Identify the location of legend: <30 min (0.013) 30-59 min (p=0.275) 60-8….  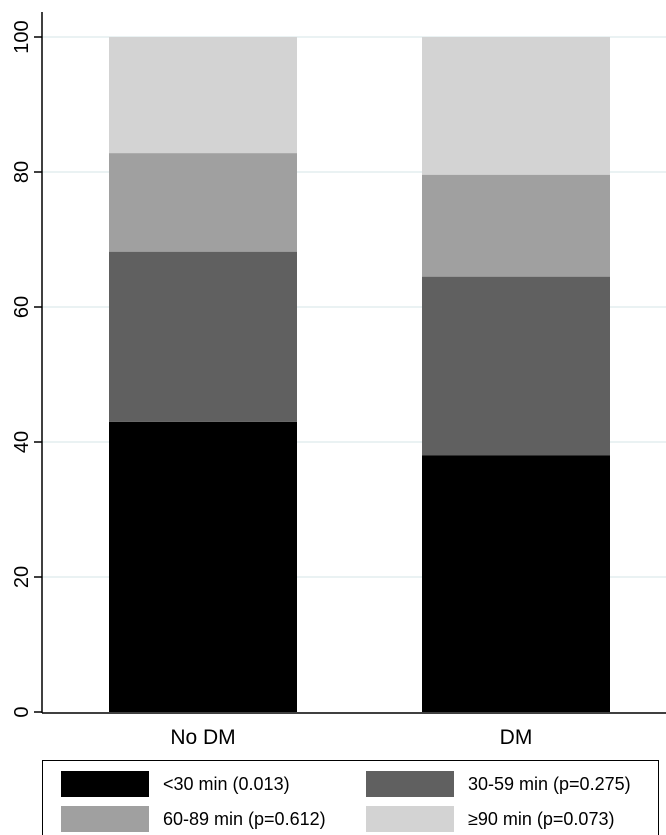
(350, 797).